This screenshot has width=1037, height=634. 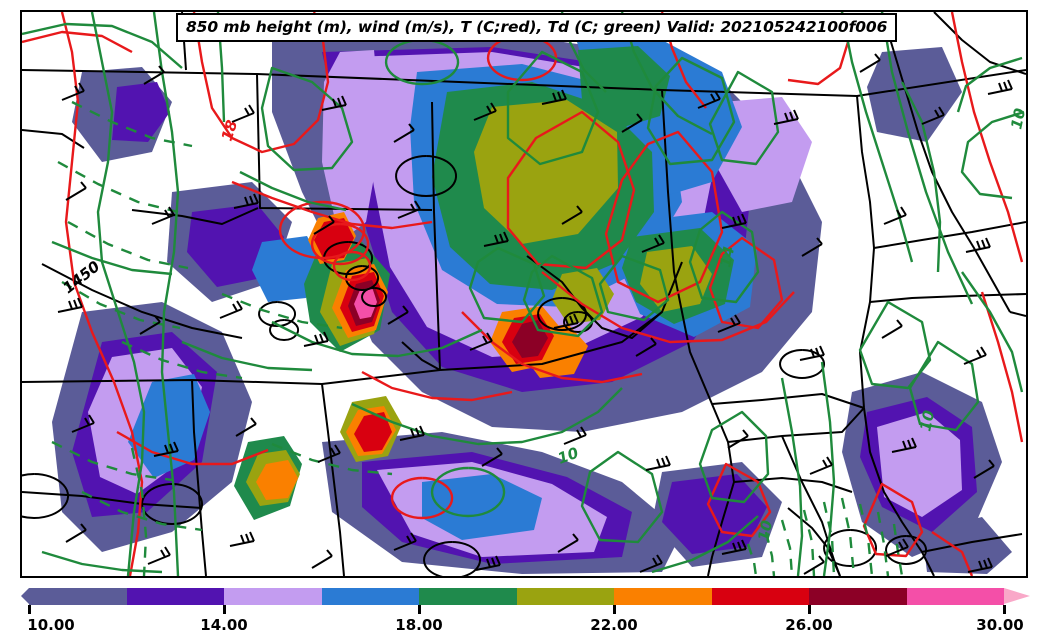 I want to click on colorbar-gradient, so click(x=516, y=596).